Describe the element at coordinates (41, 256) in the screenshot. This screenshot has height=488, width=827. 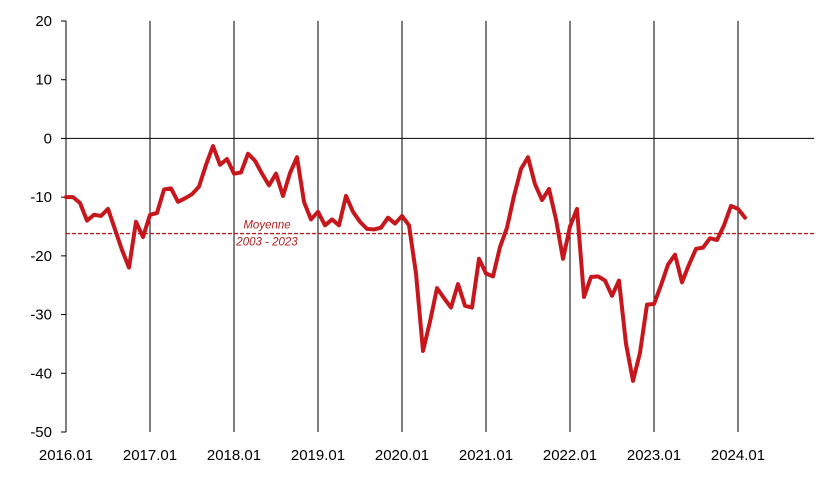
I see `y-tick-label: -20` at that location.